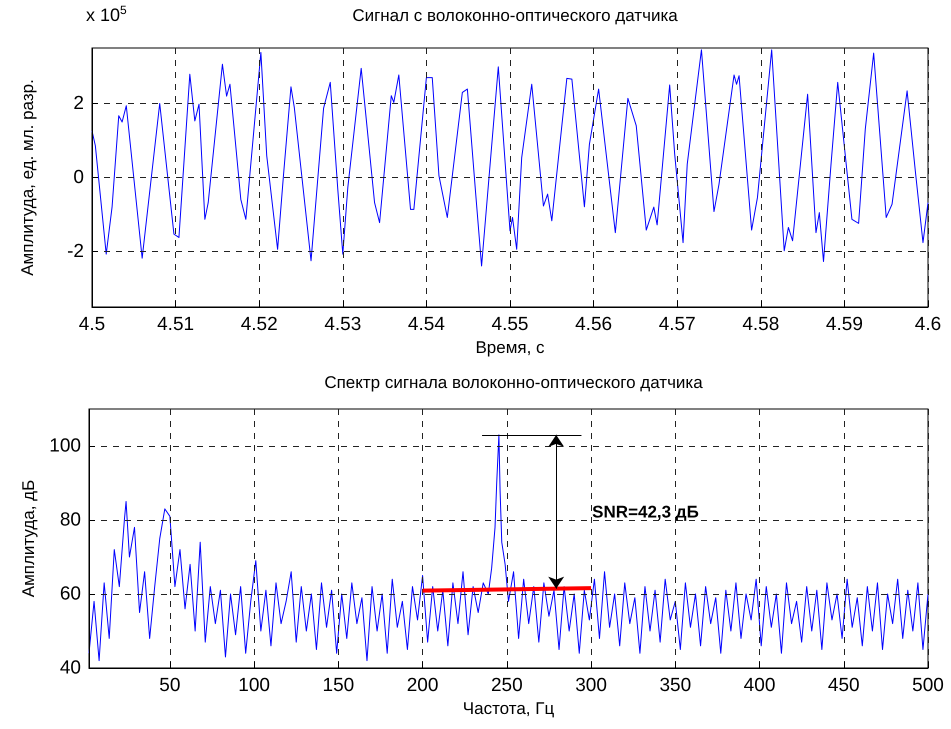 The height and width of the screenshot is (729, 951). I want to click on y-tick-label: 40, so click(70, 668).